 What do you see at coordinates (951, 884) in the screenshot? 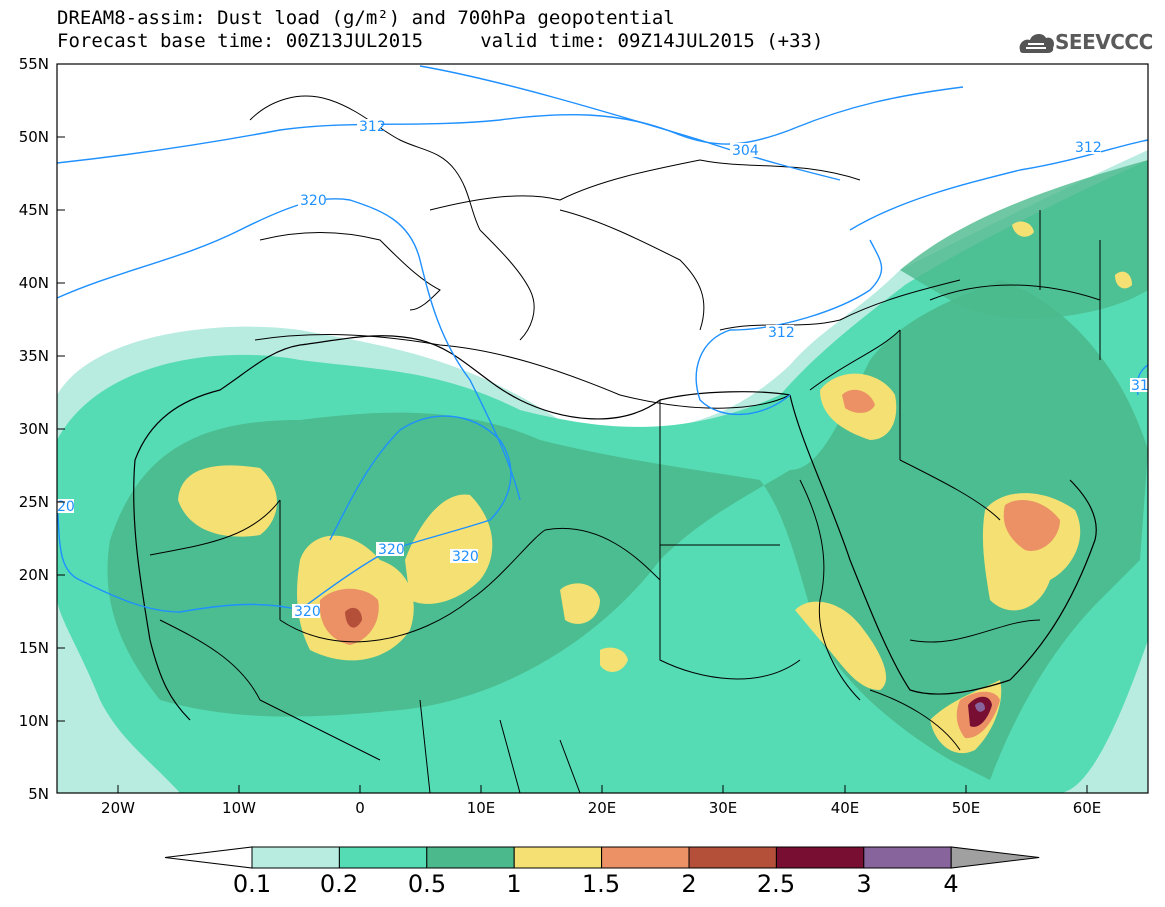
I see `colorbar-label: 4` at bounding box center [951, 884].